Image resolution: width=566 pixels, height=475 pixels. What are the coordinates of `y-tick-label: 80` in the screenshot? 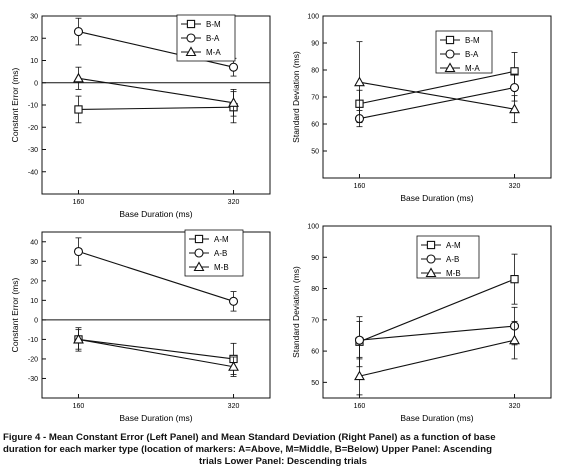 It's located at (315, 71).